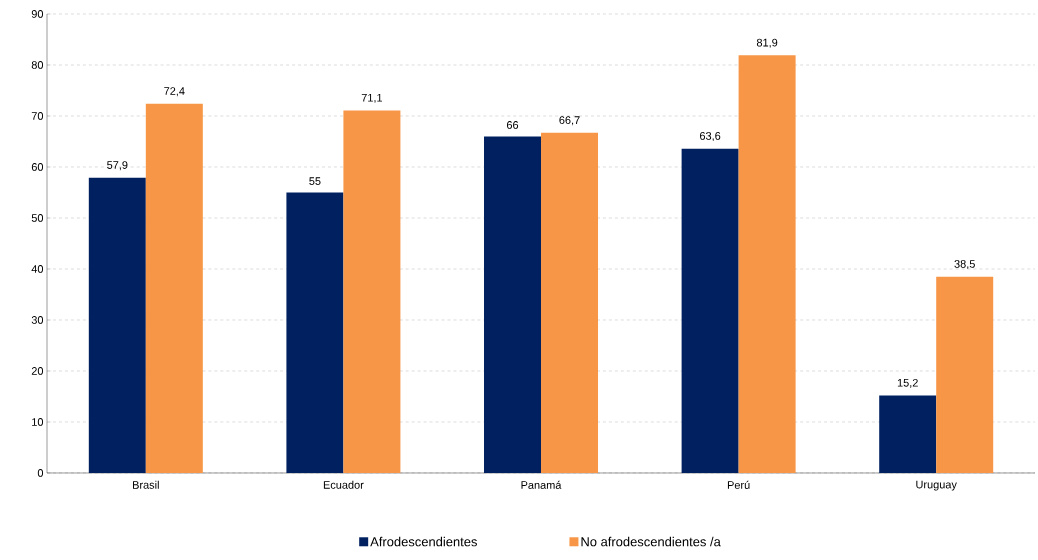  What do you see at coordinates (37, 116) in the screenshot?
I see `y-tick-label: 70` at bounding box center [37, 116].